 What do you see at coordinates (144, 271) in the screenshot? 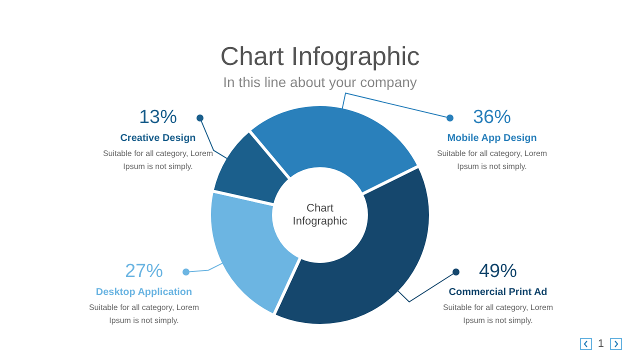
I see `data-label: 27%` at bounding box center [144, 271].